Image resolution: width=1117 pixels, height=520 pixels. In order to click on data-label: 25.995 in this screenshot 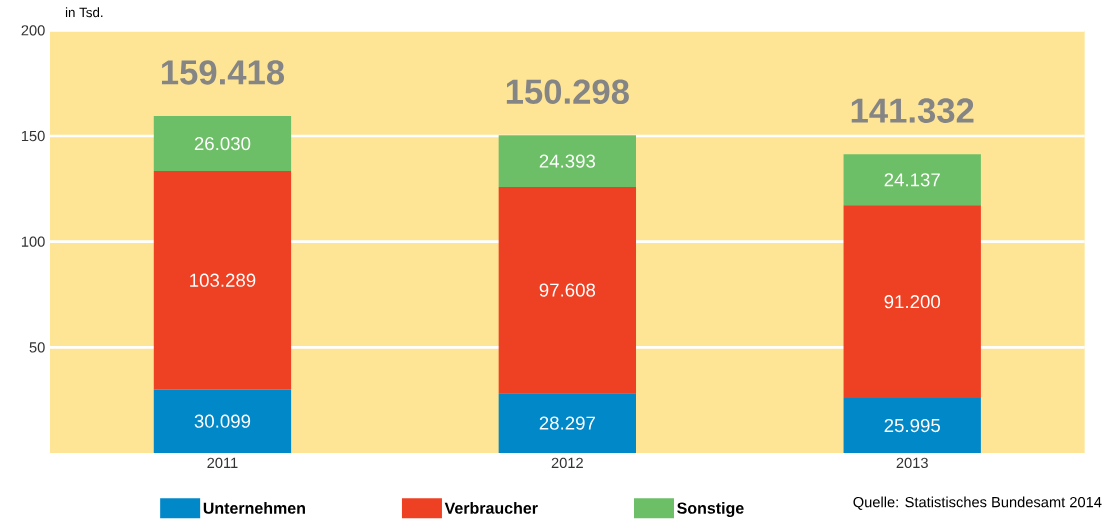, I will do `click(912, 425)`.